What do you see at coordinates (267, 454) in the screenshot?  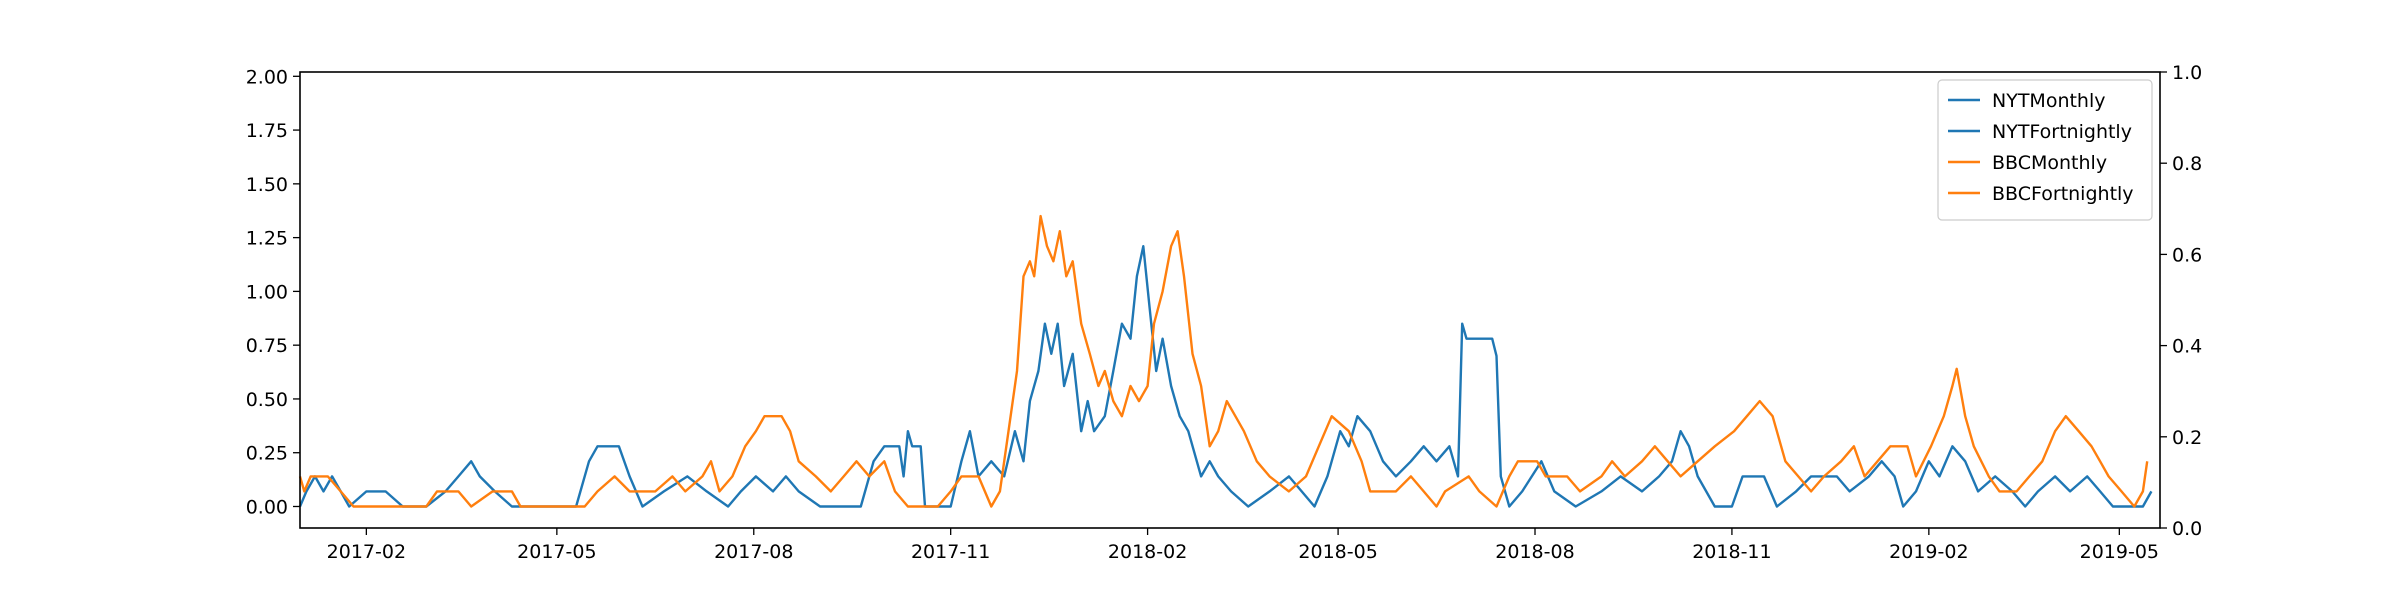 I see `y-left-tick-label: 0.25` at bounding box center [267, 454].